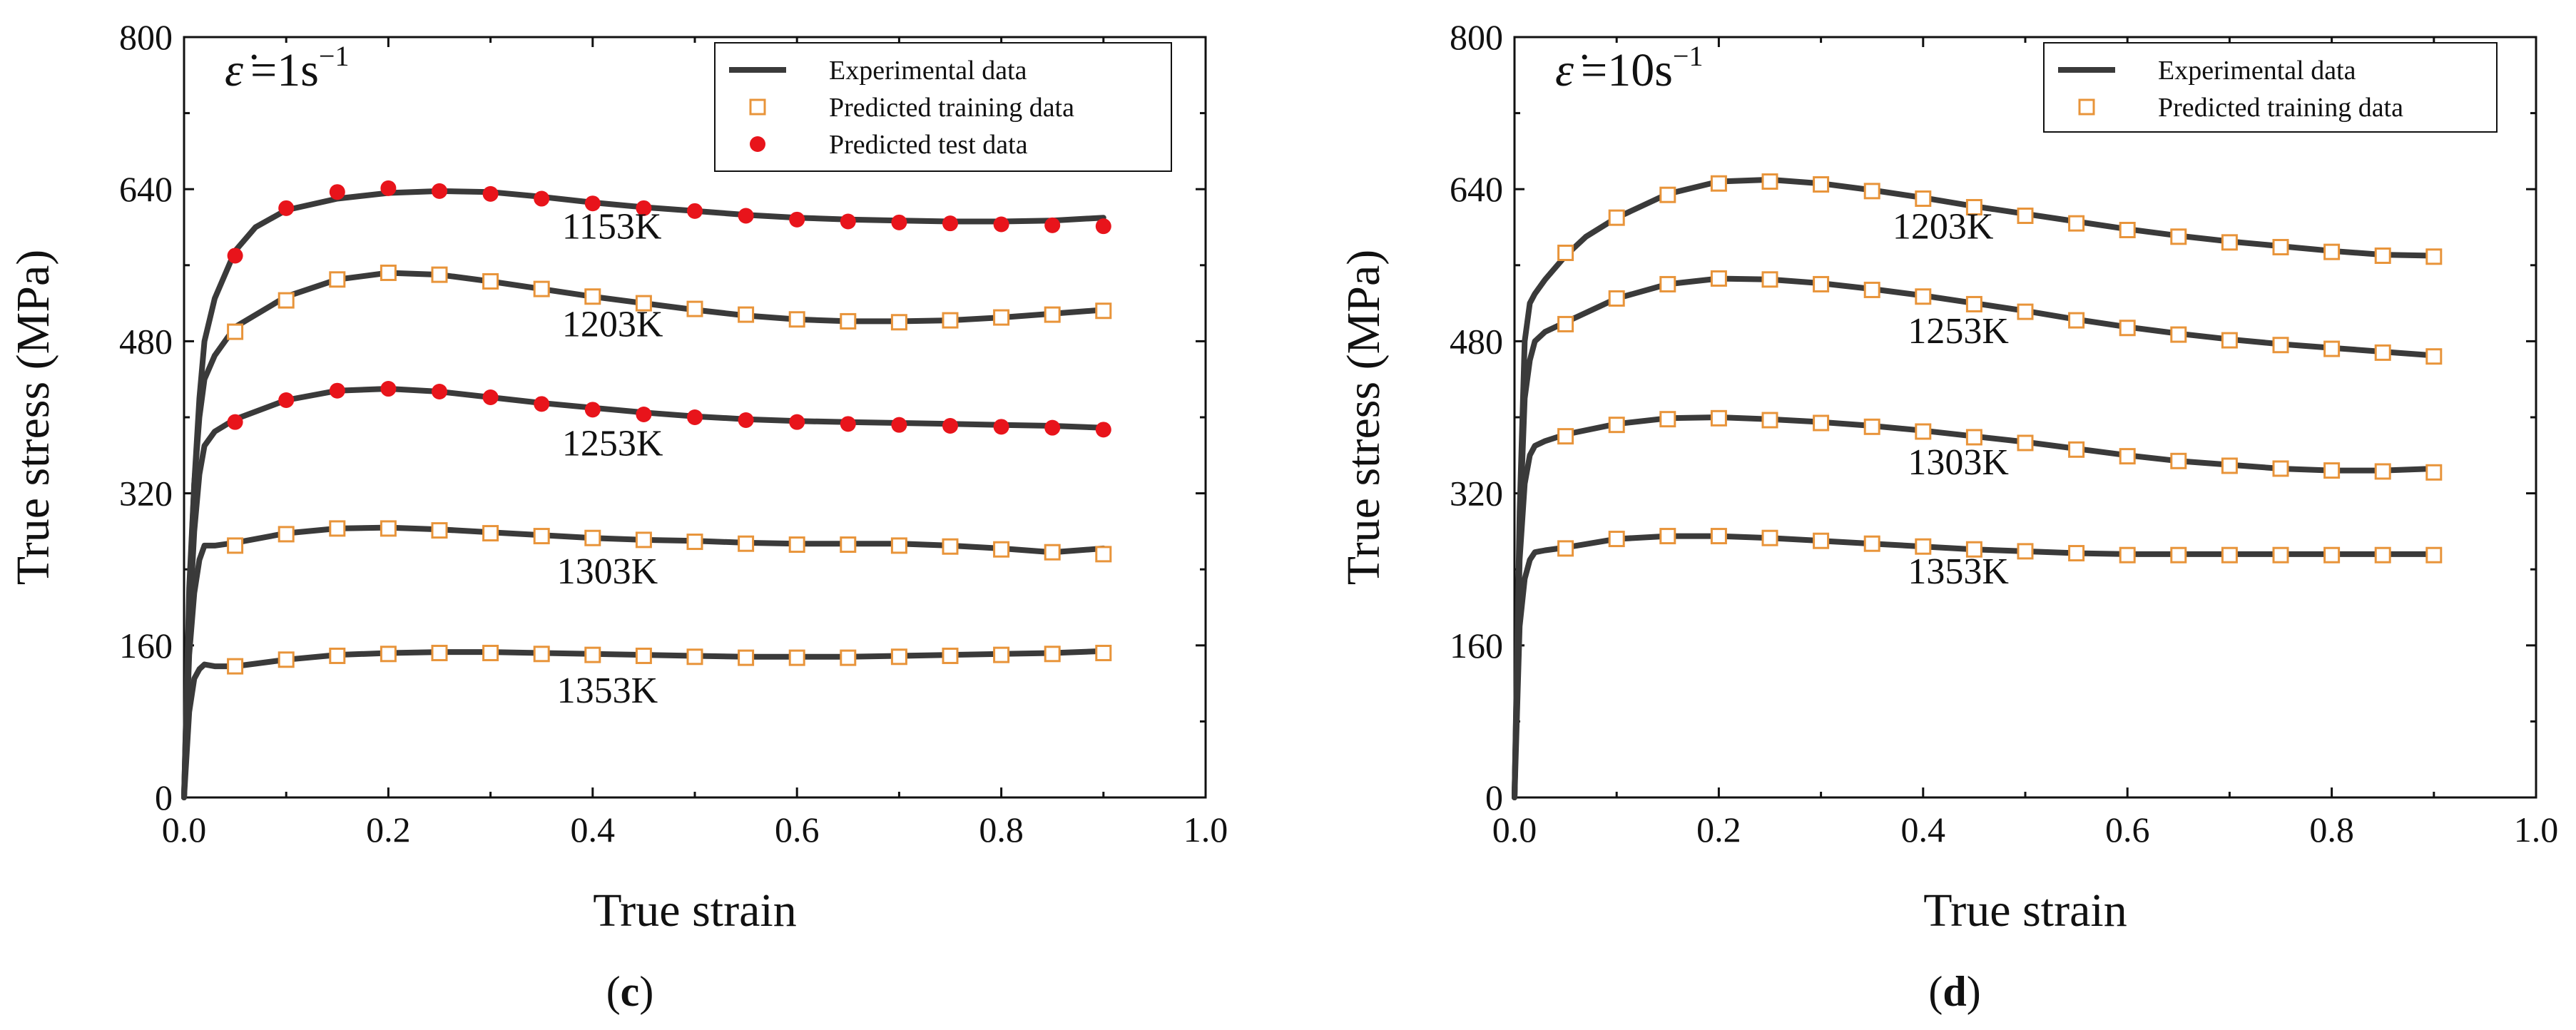  Describe the element at coordinates (1688, 56) in the screenshot. I see `strain-rate-exponent: −1` at that location.